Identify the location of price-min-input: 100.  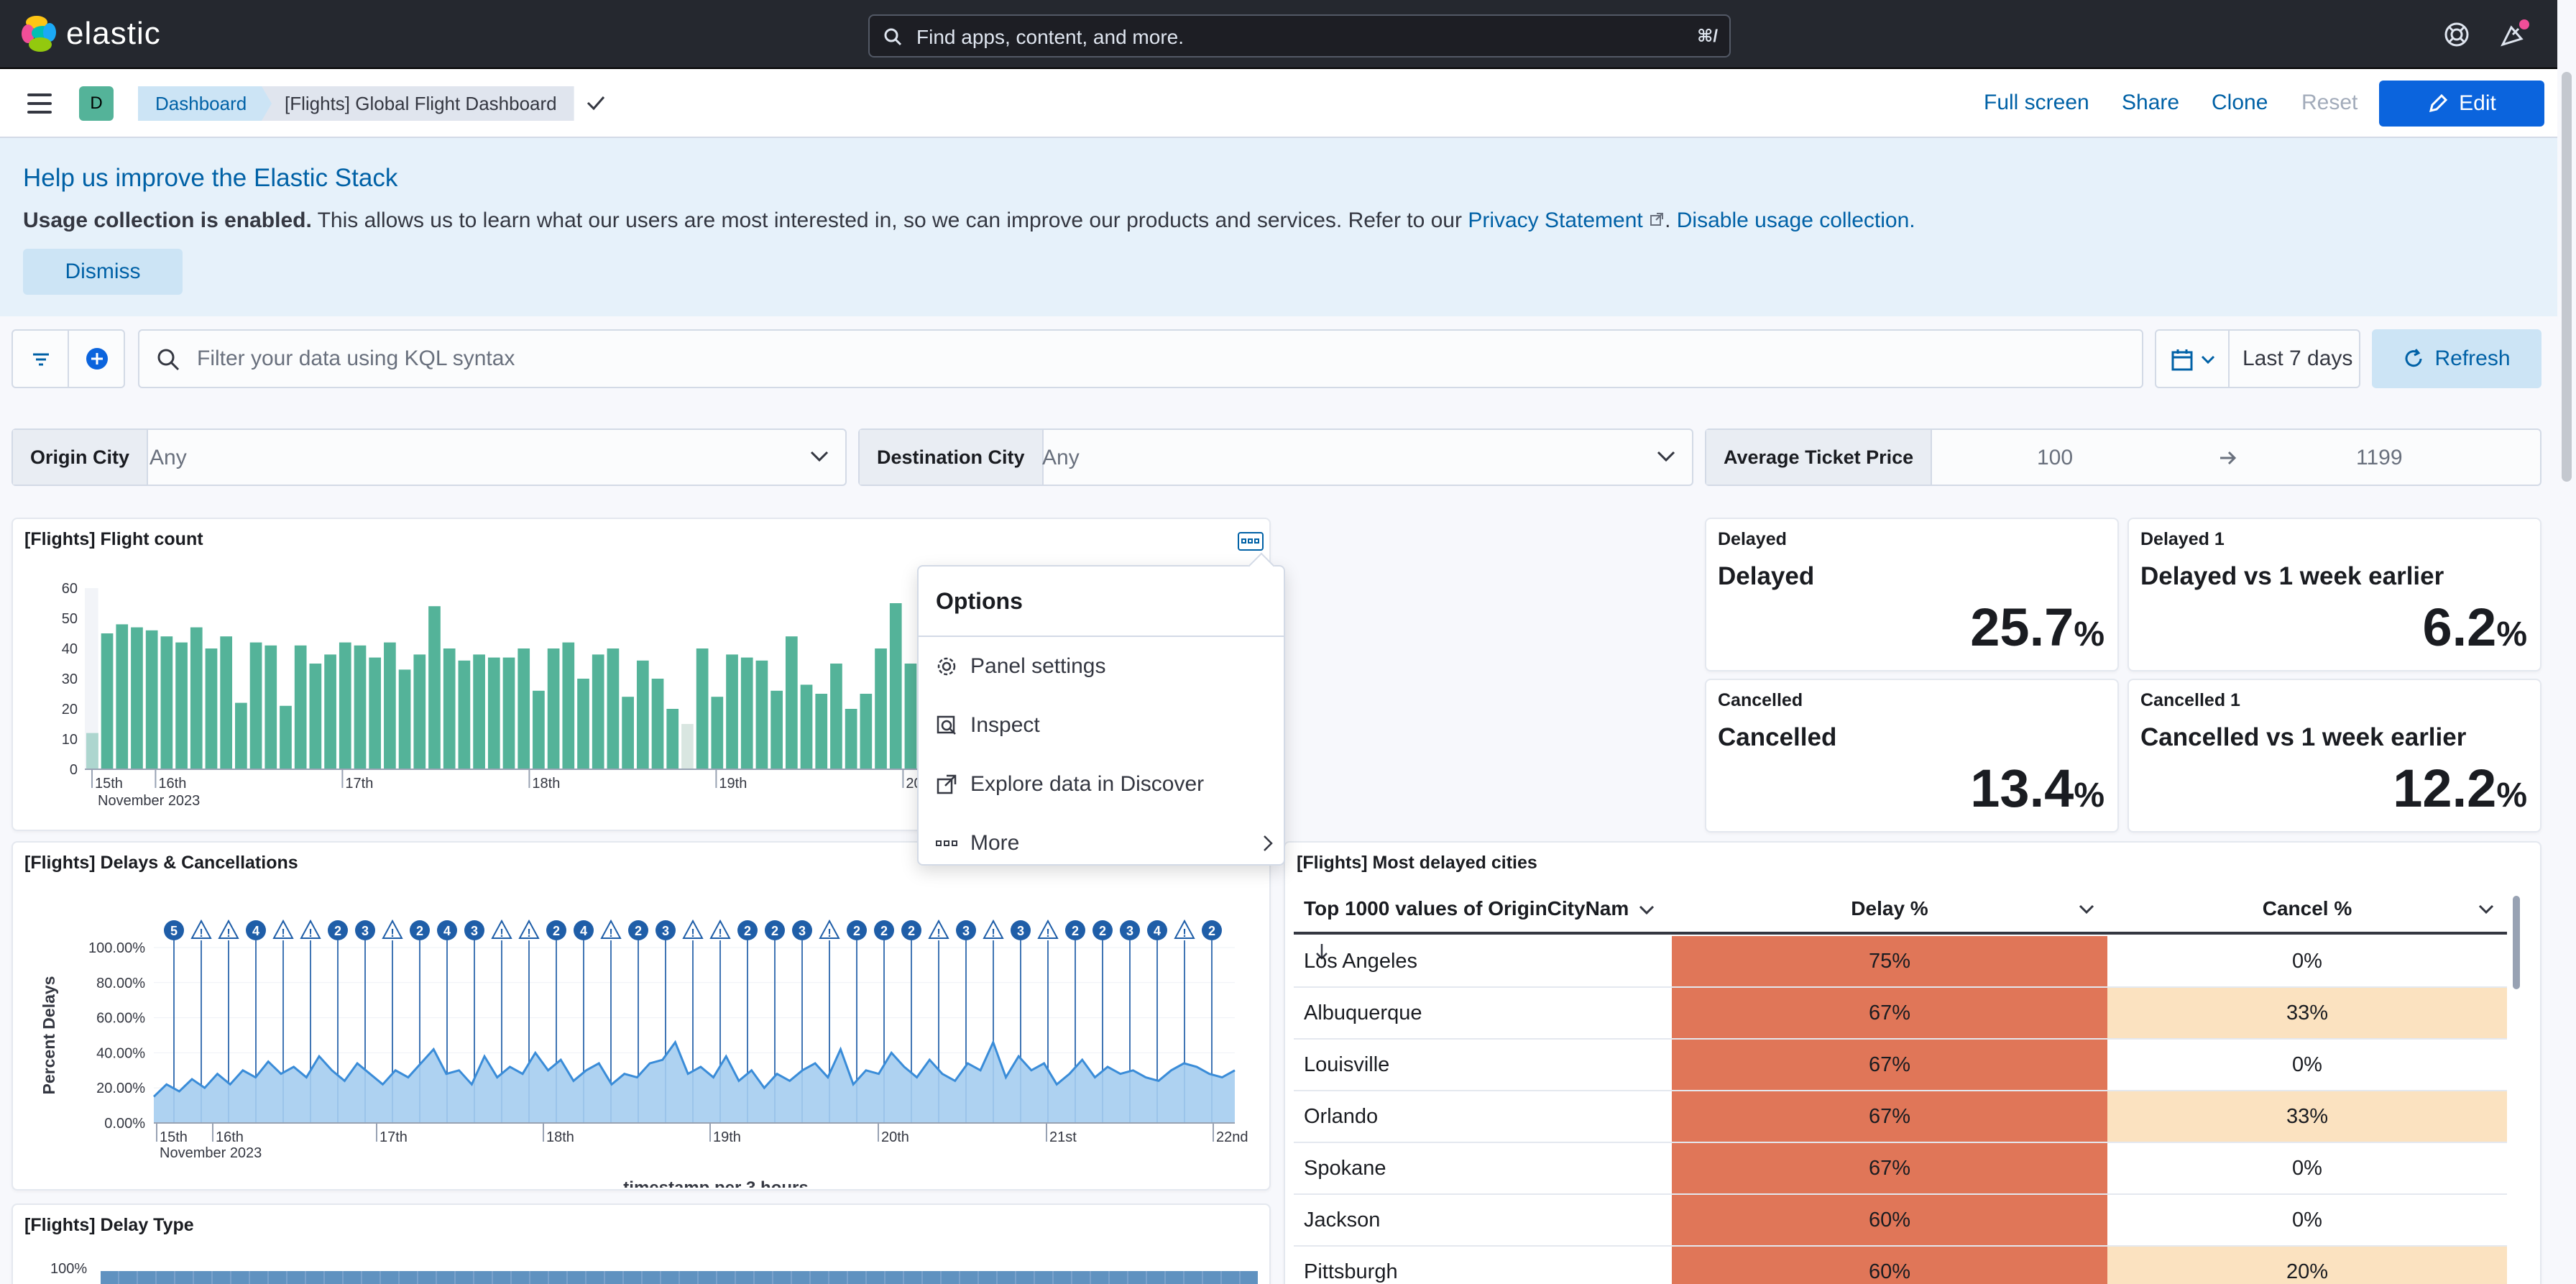
(2055, 458).